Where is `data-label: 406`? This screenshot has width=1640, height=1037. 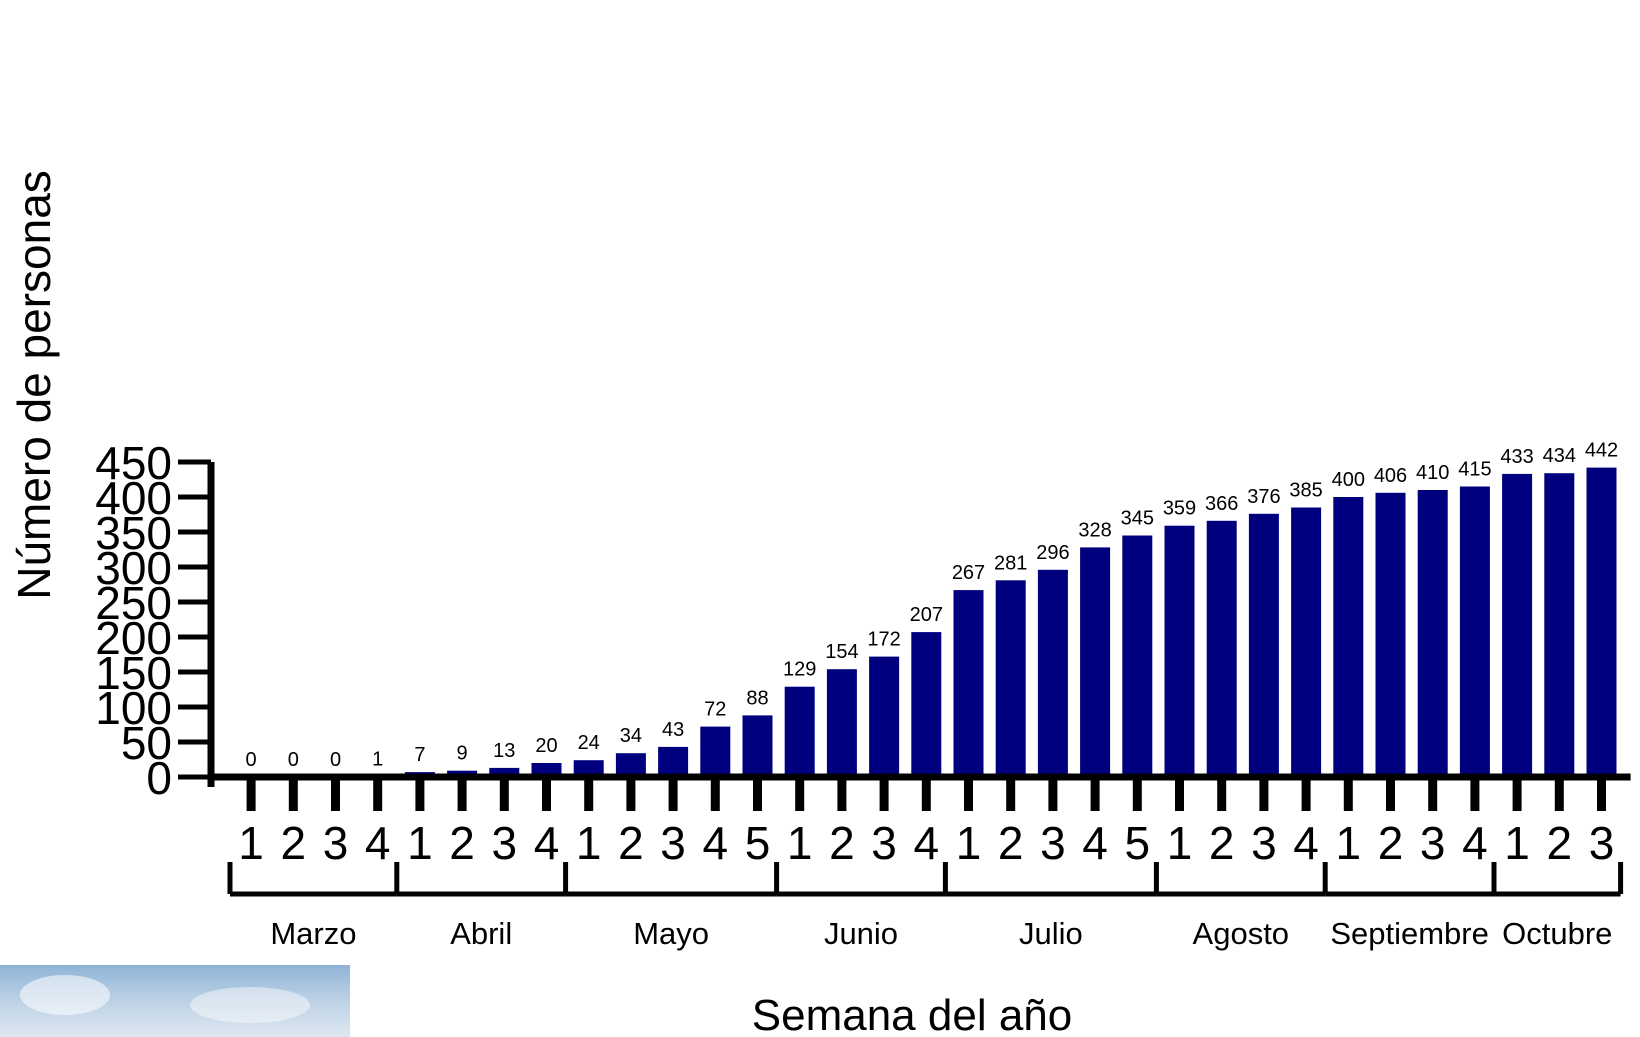 data-label: 406 is located at coordinates (1390, 476).